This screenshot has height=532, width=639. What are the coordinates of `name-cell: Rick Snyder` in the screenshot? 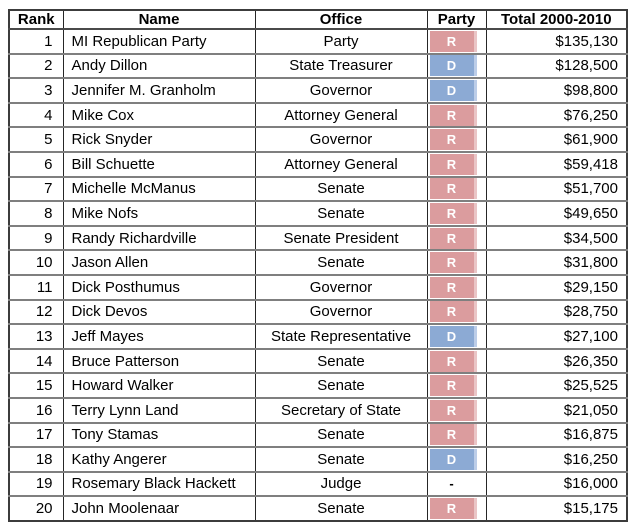 It's located at (159, 140).